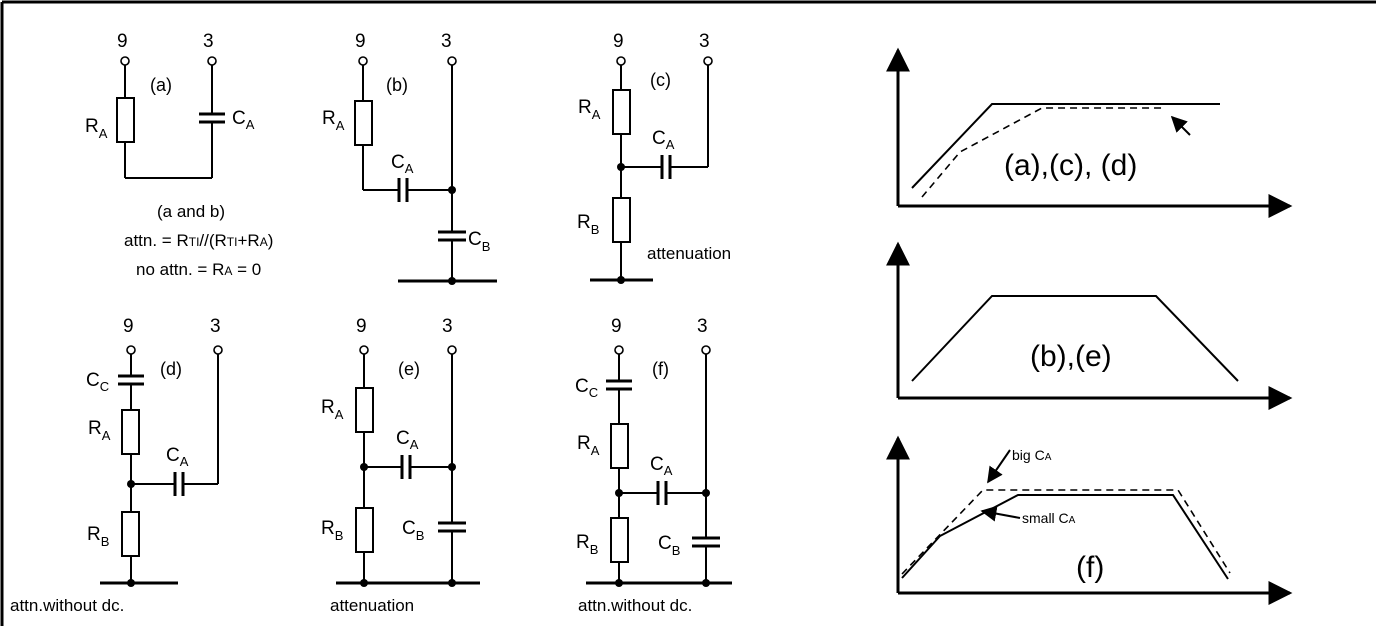  I want to click on caption-d: attn.without dc., so click(67, 605).